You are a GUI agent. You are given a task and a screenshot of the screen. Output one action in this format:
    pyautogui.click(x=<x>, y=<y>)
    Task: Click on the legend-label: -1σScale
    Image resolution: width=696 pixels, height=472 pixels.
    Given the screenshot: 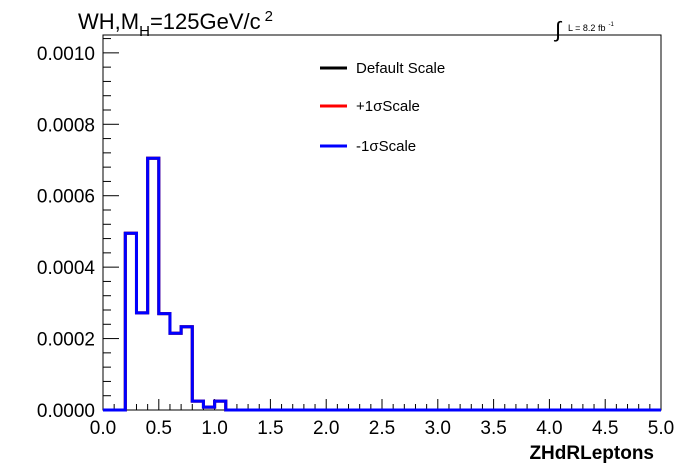 What is the action you would take?
    pyautogui.click(x=386, y=146)
    